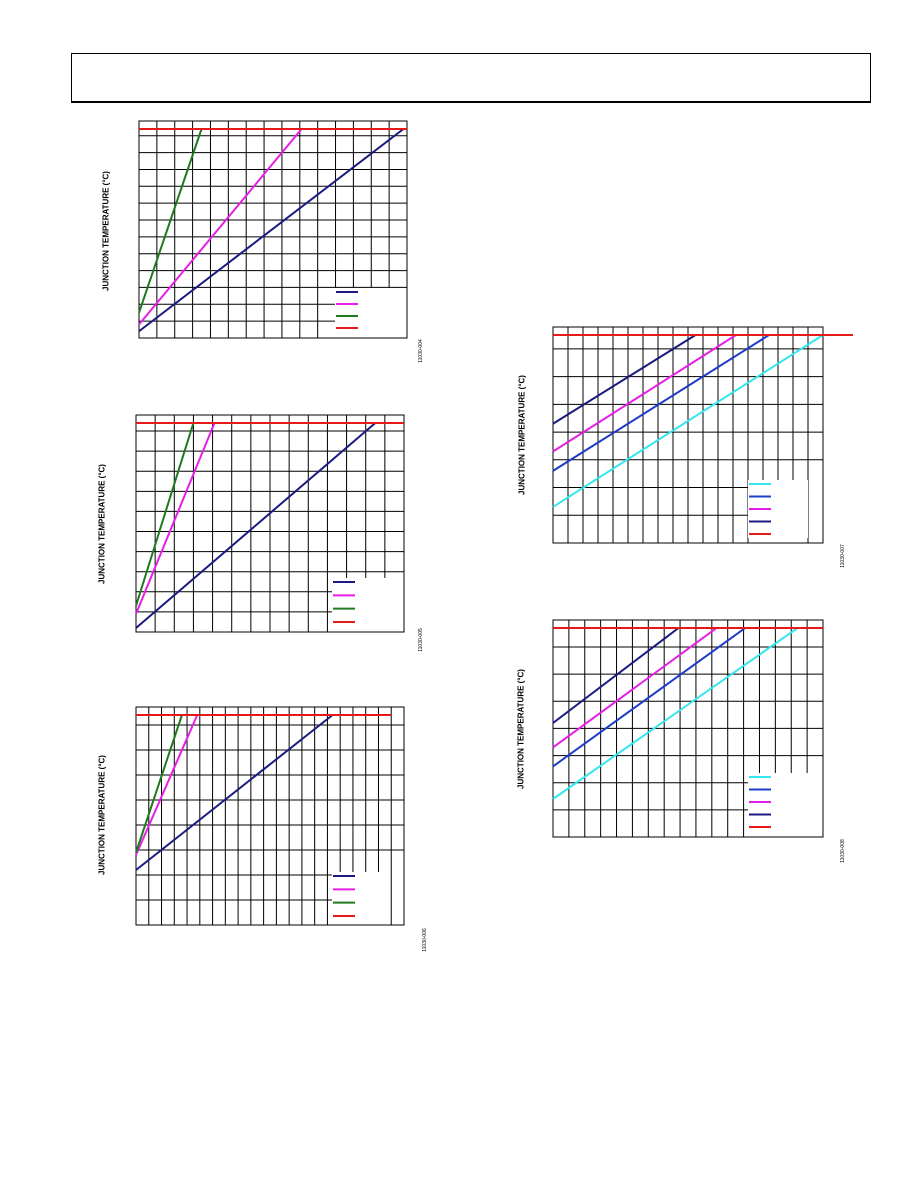 This screenshot has width=918, height=1188. What do you see at coordinates (425, 940) in the screenshot?
I see `figure-id-3: 11030-006` at bounding box center [425, 940].